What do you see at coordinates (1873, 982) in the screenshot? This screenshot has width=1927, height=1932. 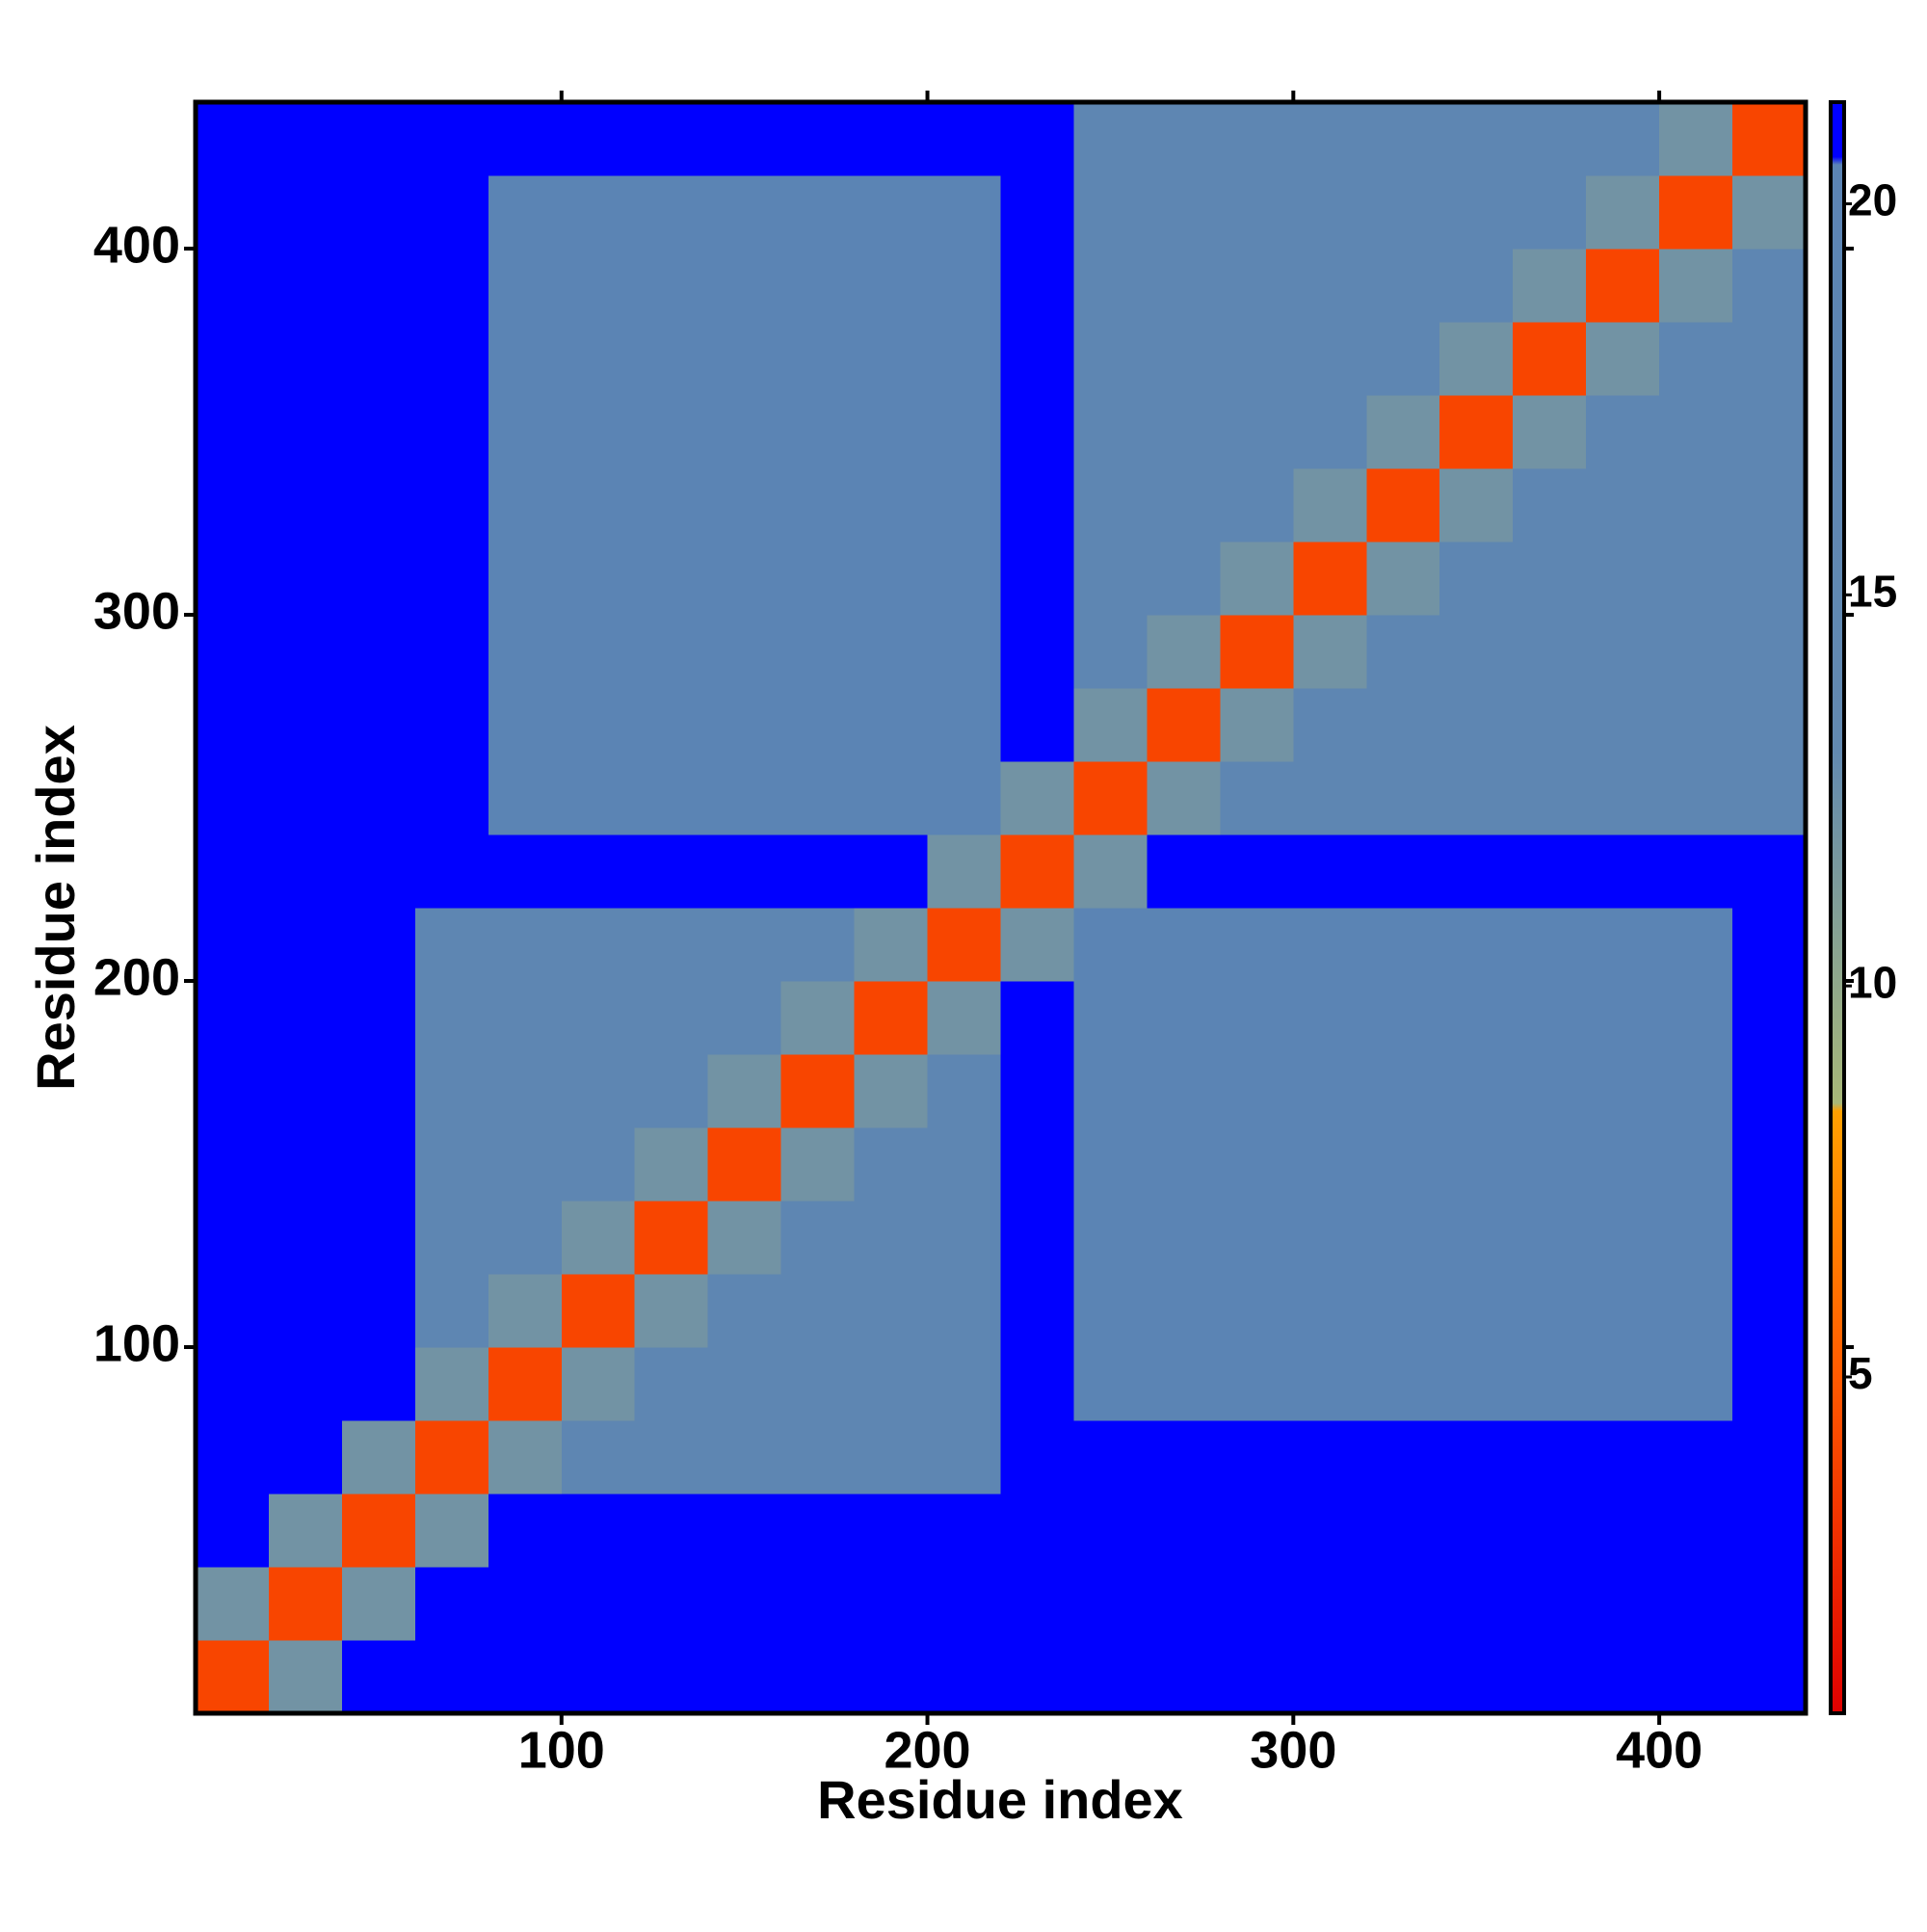 I see `colorbar-tick-label: 10` at bounding box center [1873, 982].